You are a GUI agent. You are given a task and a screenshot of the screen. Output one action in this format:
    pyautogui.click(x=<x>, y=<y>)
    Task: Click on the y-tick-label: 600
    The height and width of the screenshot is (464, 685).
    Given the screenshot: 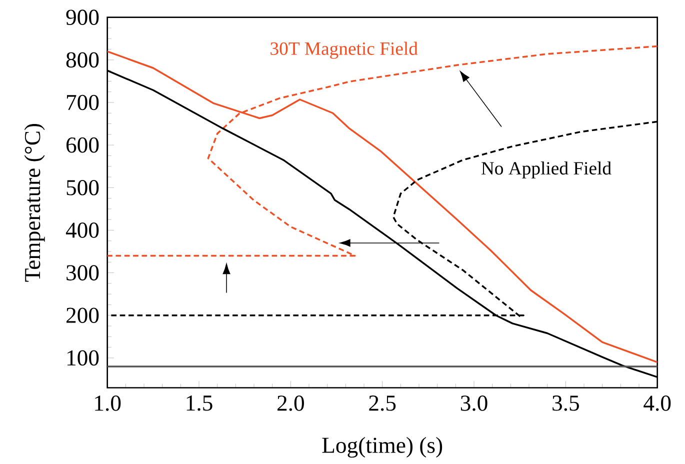 What is the action you would take?
    pyautogui.click(x=82, y=145)
    